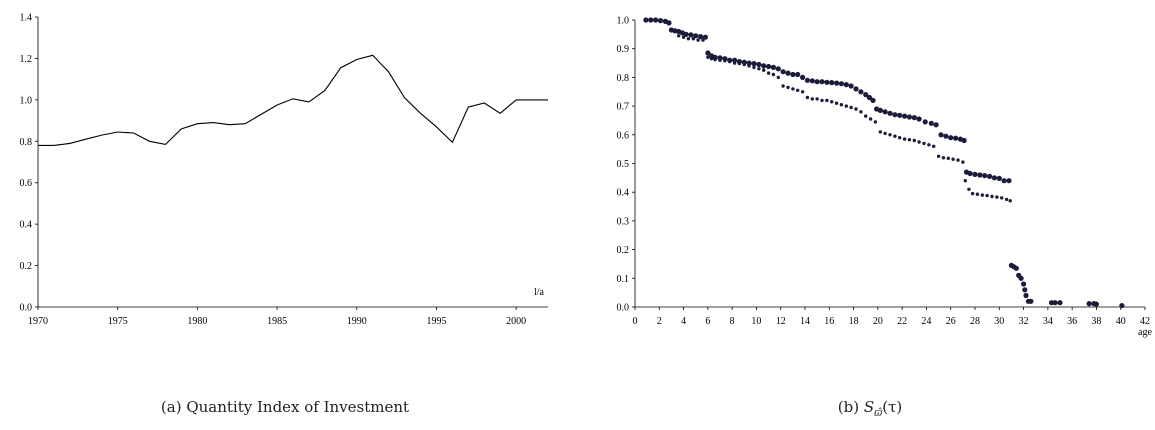 The height and width of the screenshot is (430, 1155). I want to click on chart-a-x-tick-label: 1995, so click(436, 321).